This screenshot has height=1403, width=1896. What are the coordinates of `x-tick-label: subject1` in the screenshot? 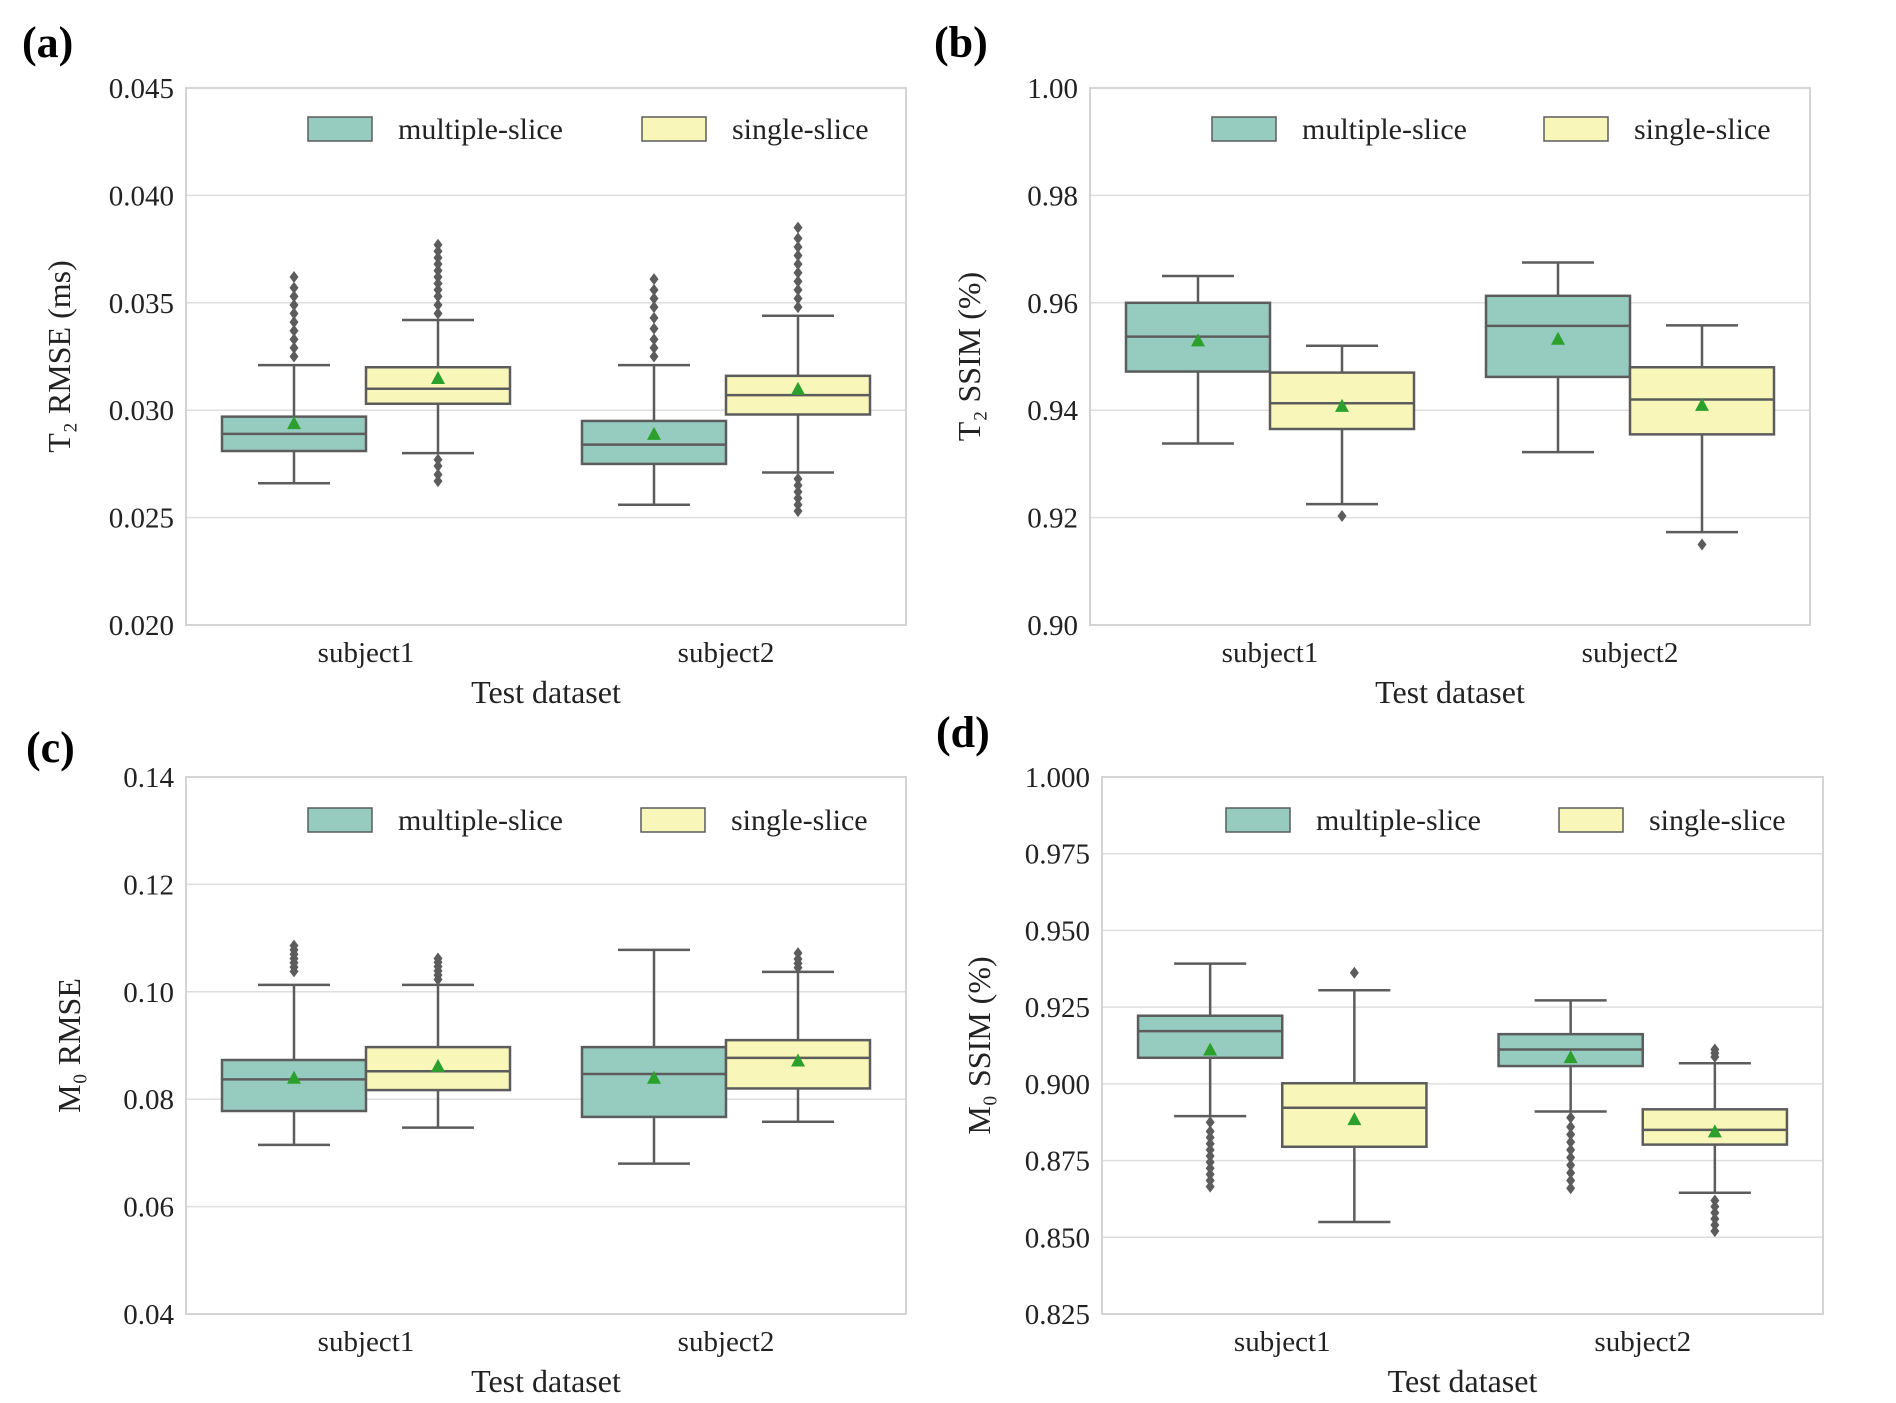 It's located at (366, 653).